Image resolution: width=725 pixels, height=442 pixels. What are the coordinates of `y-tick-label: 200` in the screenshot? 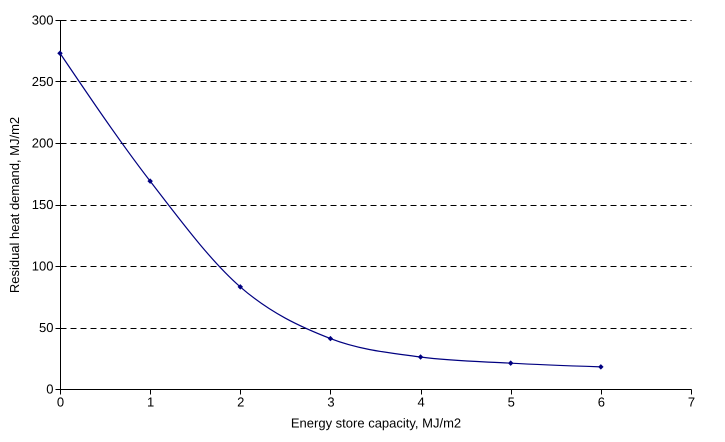 It's located at (43, 143).